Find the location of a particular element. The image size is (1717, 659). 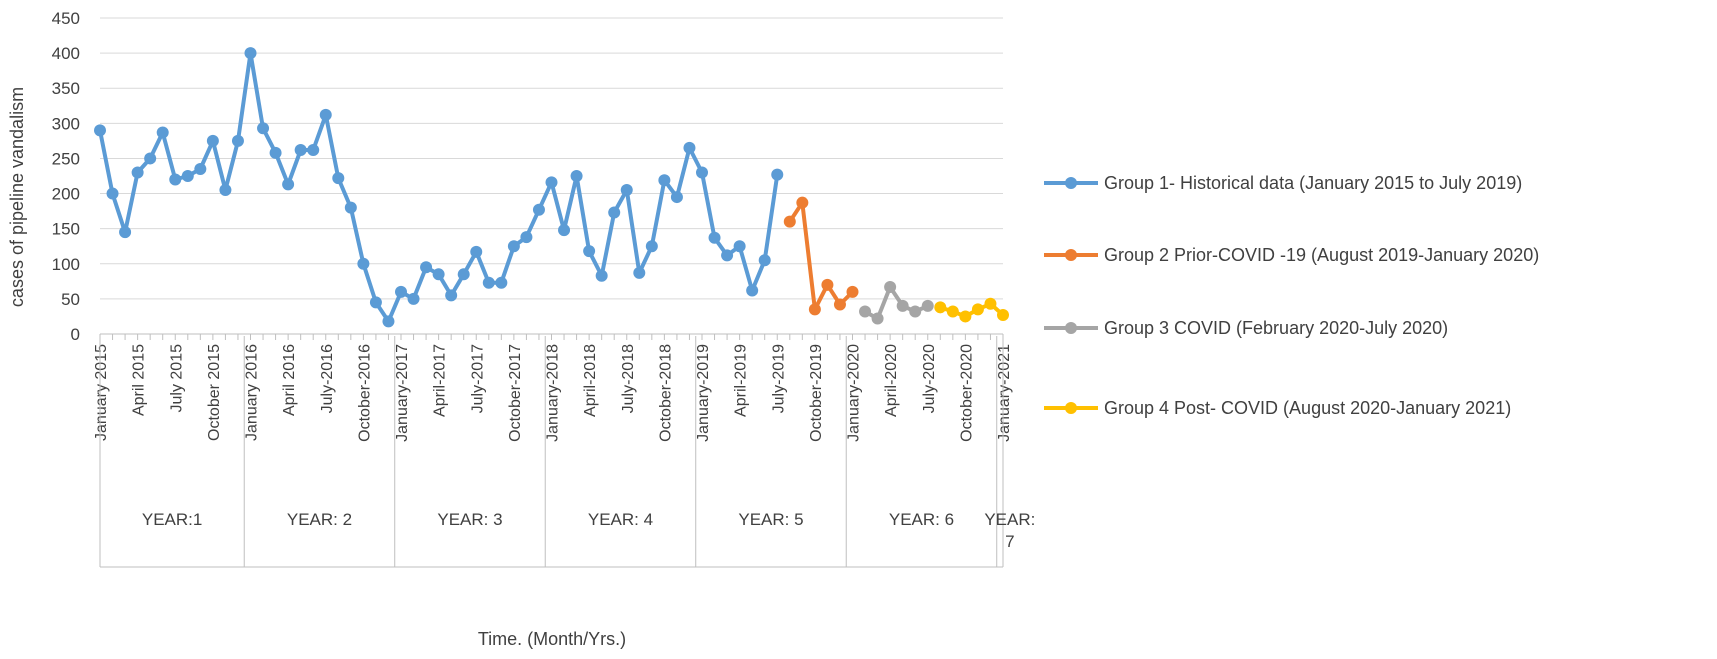

series-line is located at coordinates (821, 256).